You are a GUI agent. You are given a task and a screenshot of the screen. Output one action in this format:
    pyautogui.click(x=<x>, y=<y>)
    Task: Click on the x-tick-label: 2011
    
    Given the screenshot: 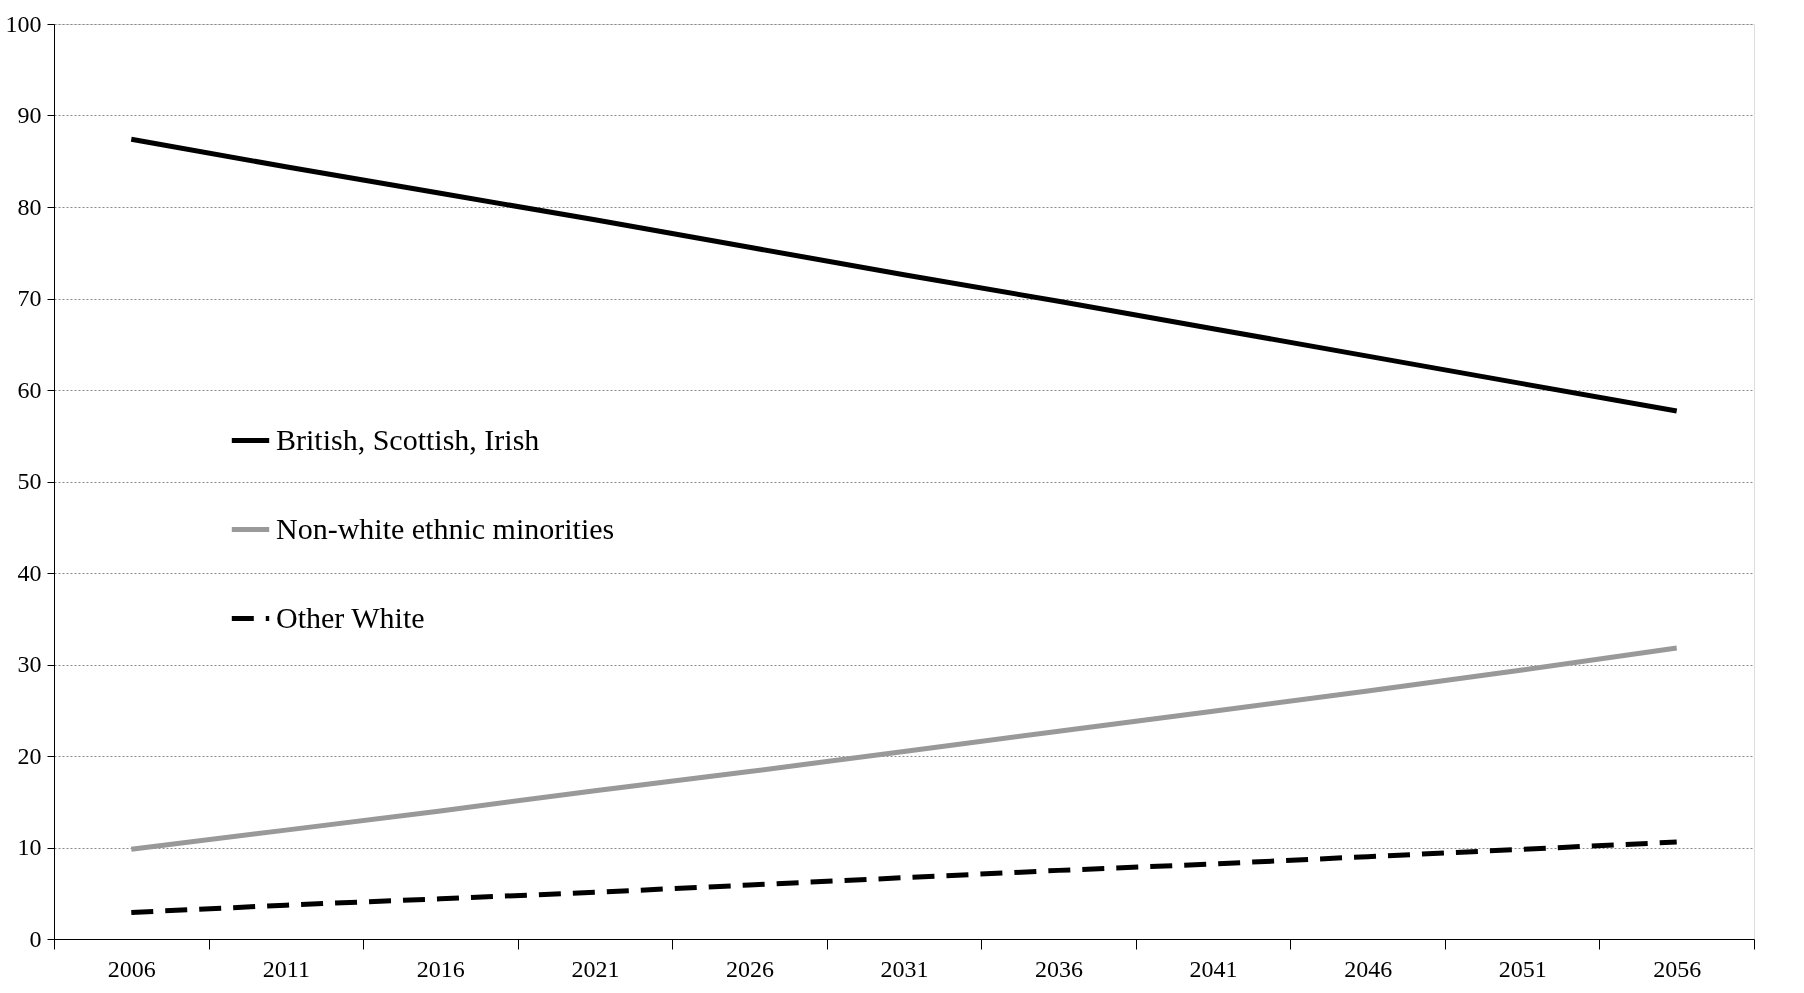 What is the action you would take?
    pyautogui.click(x=286, y=968)
    